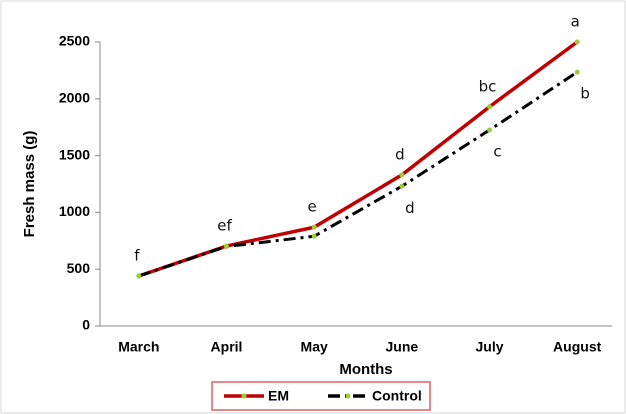 Image resolution: width=626 pixels, height=414 pixels. I want to click on significance-letter: e, so click(312, 207).